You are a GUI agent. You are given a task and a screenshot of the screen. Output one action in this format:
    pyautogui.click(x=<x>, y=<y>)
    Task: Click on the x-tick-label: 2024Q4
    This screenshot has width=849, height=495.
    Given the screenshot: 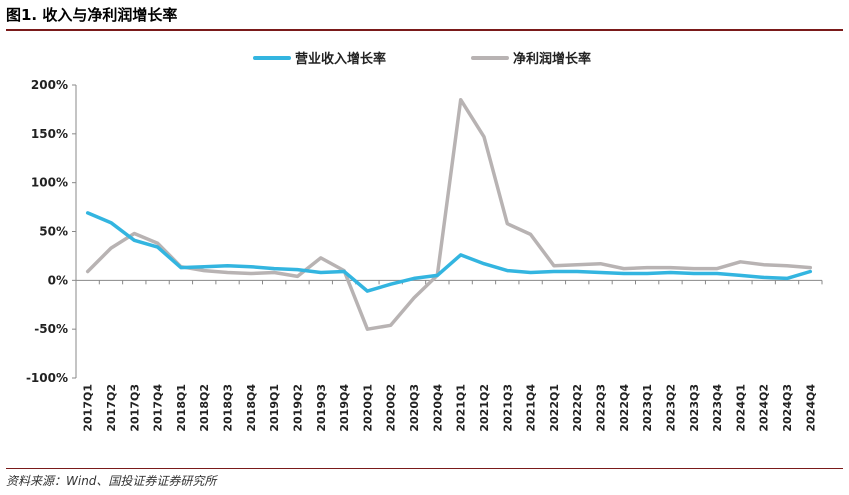 What is the action you would take?
    pyautogui.click(x=810, y=408)
    